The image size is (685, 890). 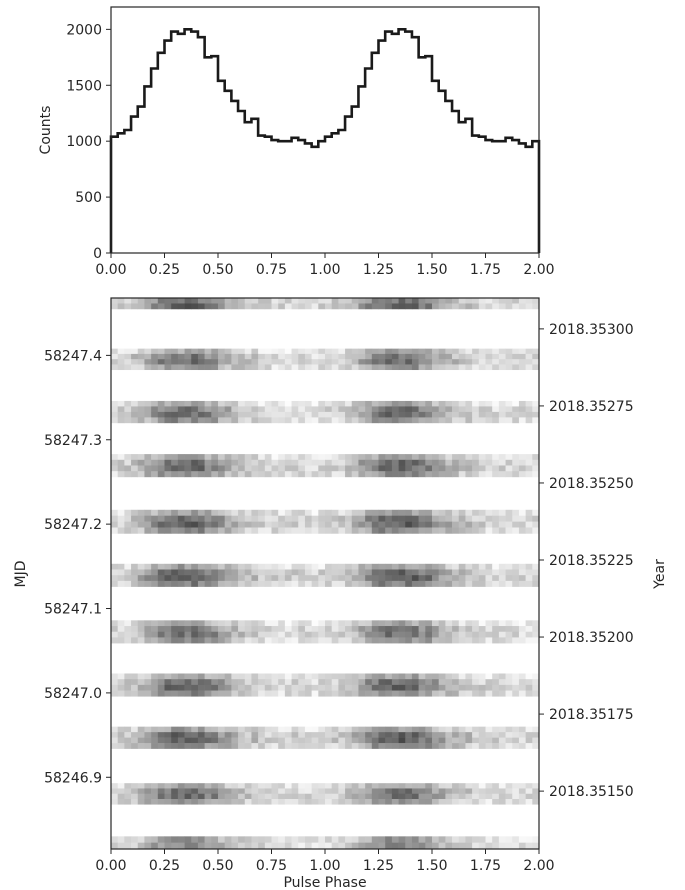 I want to click on profile-x-tick-label: 2.00, so click(x=538, y=270).